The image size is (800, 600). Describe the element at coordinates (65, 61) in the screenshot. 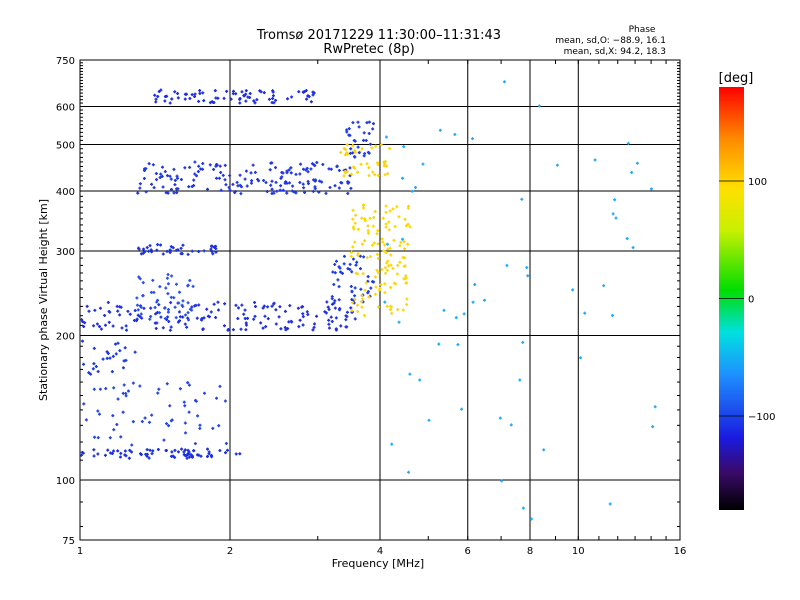

I see `y-tick-label: 750` at that location.